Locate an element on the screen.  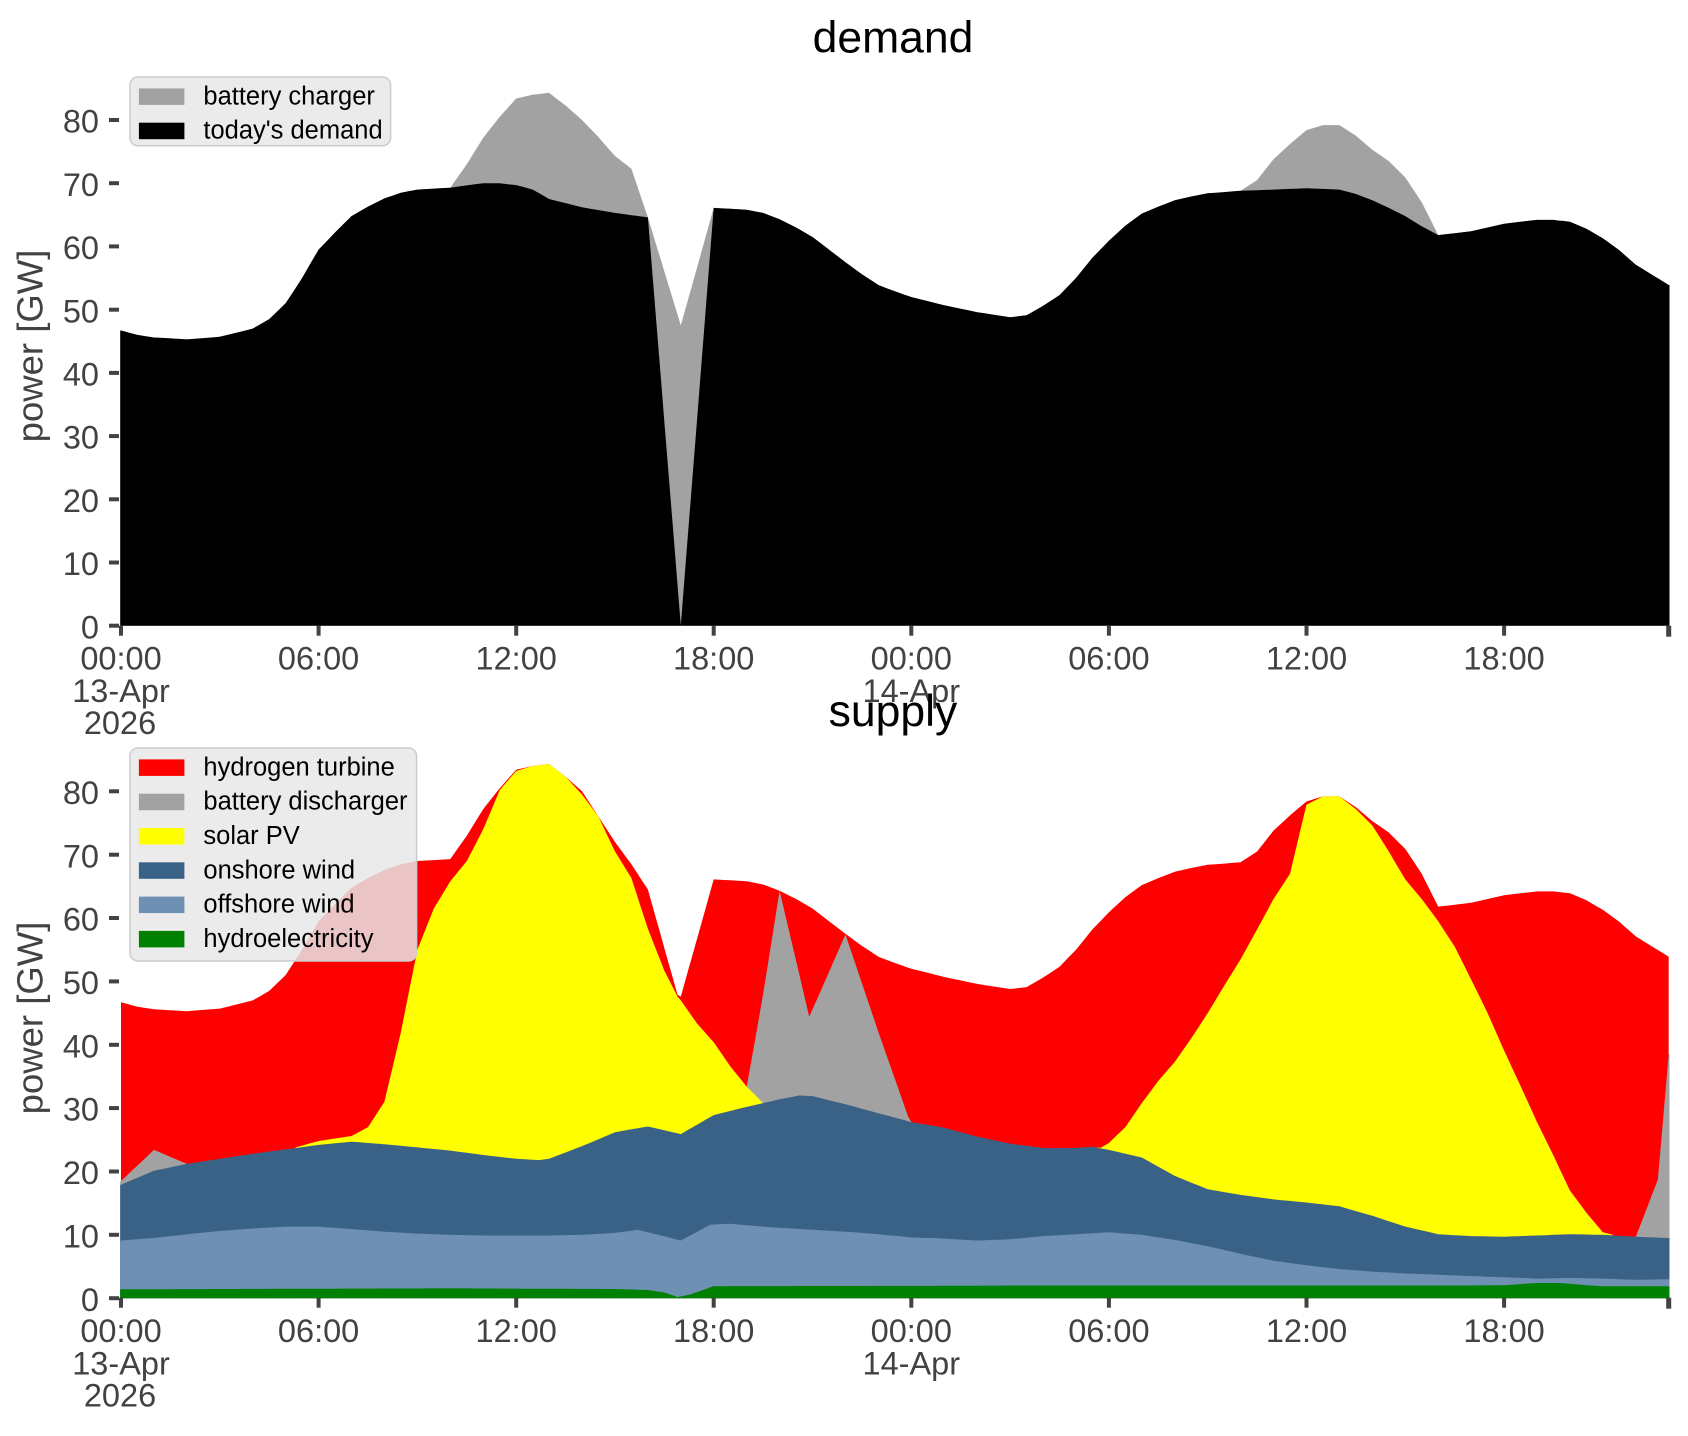
svg-text: demand is located at coordinates (893, 38).